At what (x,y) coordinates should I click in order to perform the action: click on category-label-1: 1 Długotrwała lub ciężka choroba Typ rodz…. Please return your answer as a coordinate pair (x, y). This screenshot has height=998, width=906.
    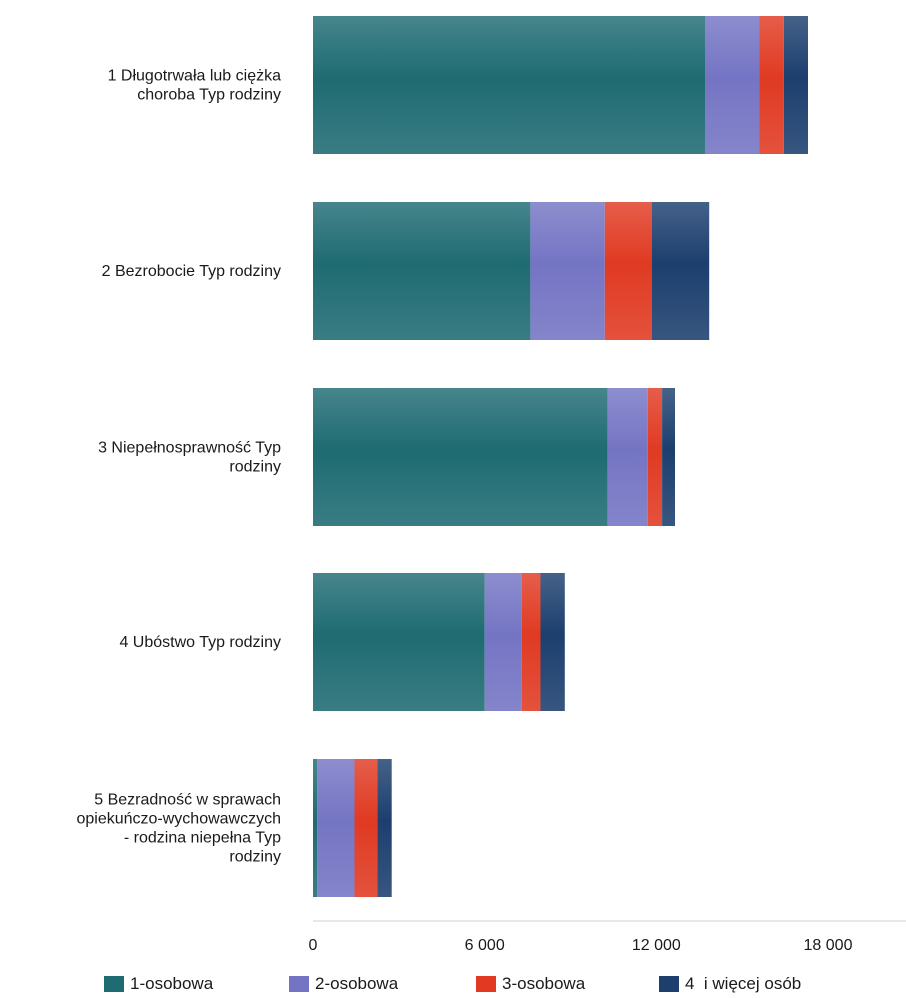
    Looking at the image, I should click on (195, 86).